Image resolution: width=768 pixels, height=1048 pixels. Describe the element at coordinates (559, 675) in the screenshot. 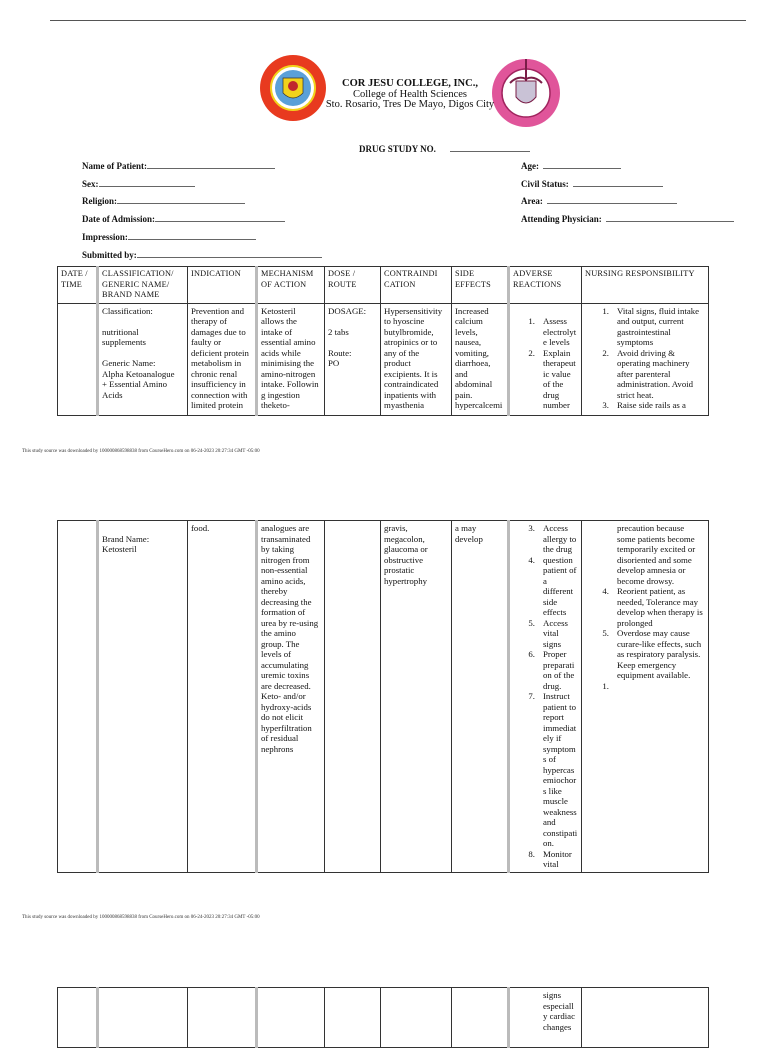

I see `list-line: on of the` at that location.